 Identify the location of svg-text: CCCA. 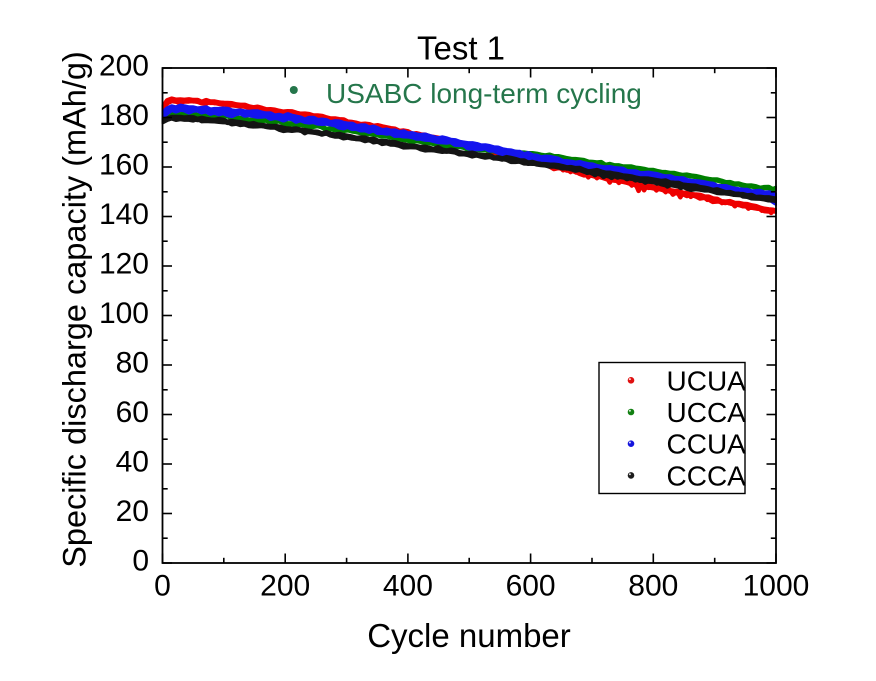
(707, 475).